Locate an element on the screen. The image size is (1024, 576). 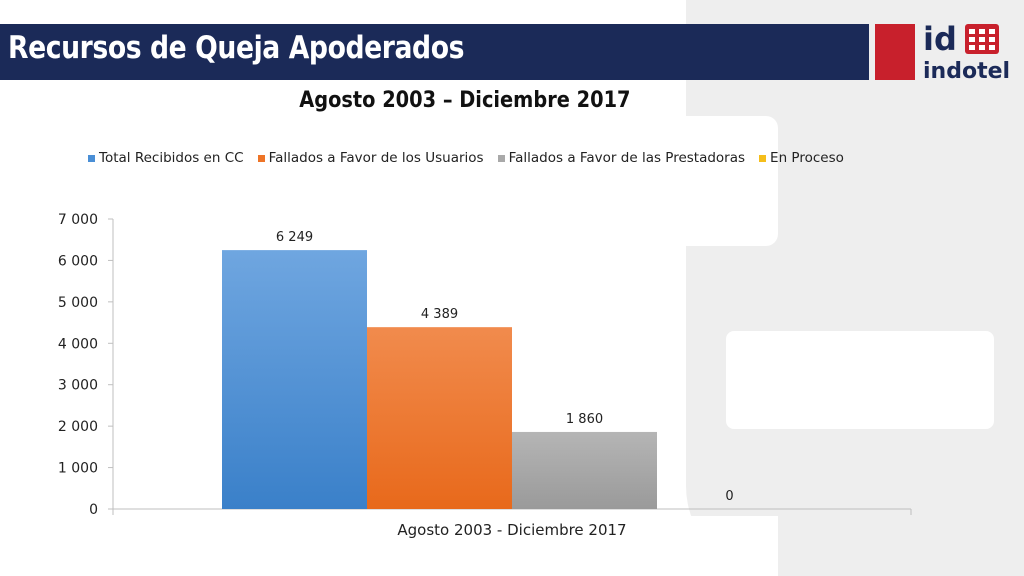
legend-item-usuarios: Fallados a Favor de los Usuarios is located at coordinates (370, 158).